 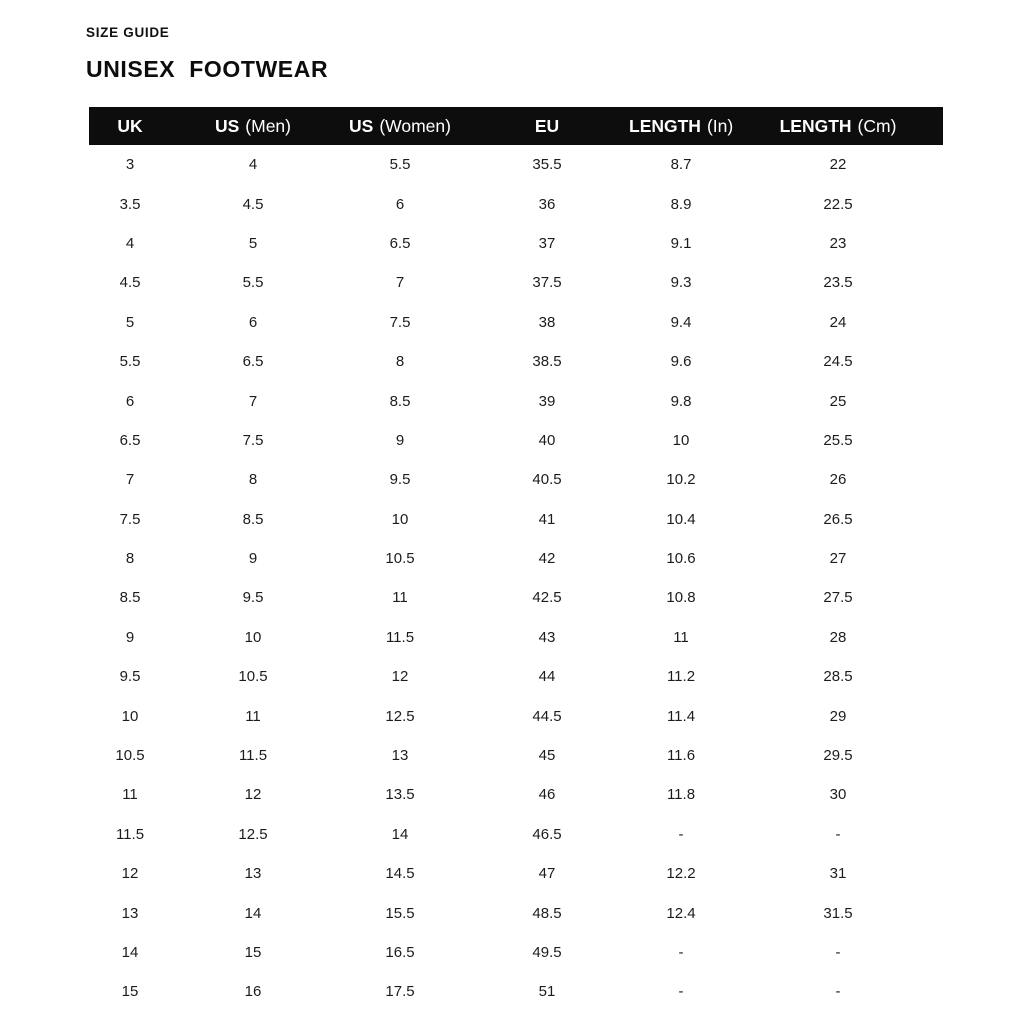 I want to click on header-cell-us-women: US (Women), so click(x=400, y=126).